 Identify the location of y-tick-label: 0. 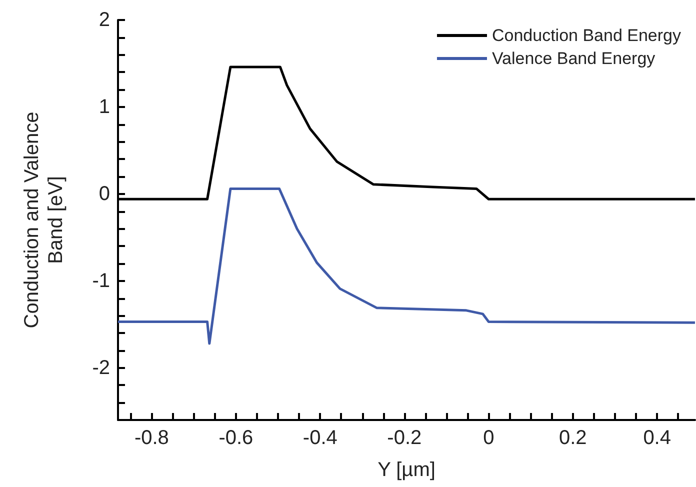
(104, 193).